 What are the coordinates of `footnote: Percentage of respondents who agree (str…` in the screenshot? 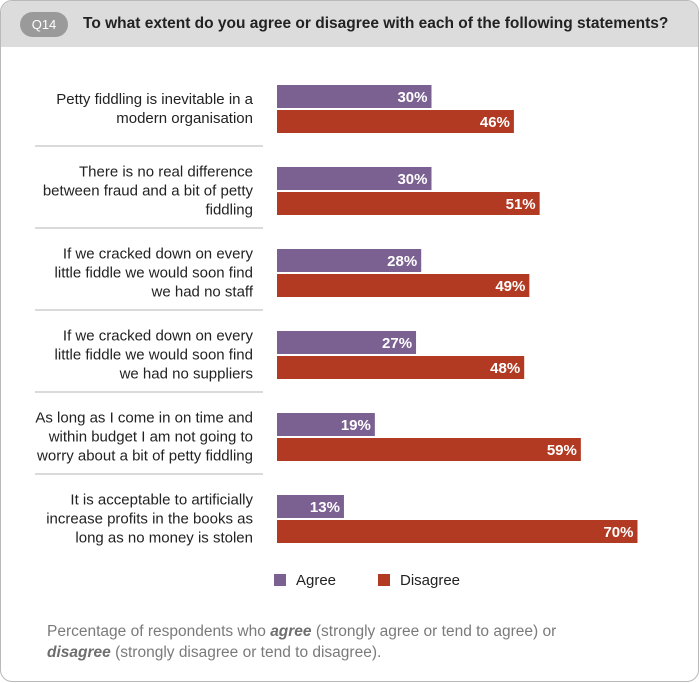 It's located at (357, 642).